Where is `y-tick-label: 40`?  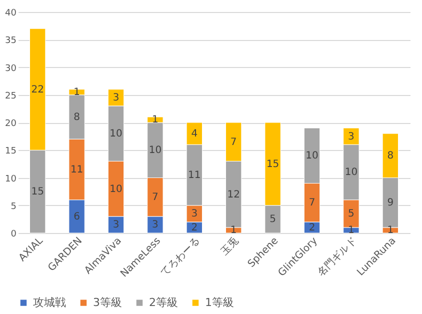
y-tick-label: 40 is located at coordinates (11, 13).